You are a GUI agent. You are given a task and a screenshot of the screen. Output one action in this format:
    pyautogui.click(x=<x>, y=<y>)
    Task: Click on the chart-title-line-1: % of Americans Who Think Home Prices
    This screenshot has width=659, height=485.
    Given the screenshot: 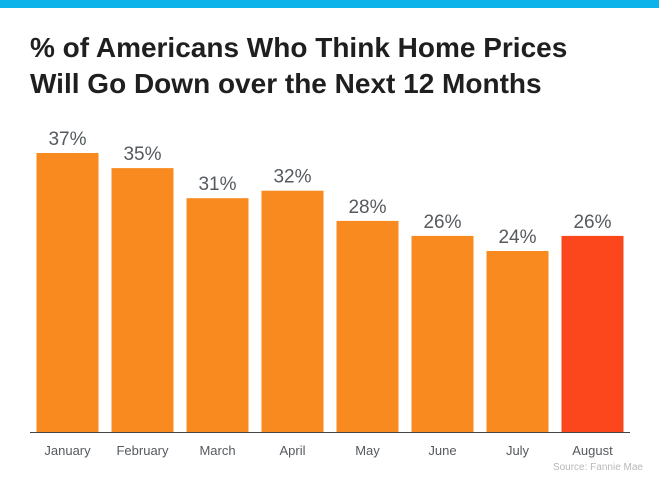 What is the action you would take?
    pyautogui.click(x=299, y=47)
    